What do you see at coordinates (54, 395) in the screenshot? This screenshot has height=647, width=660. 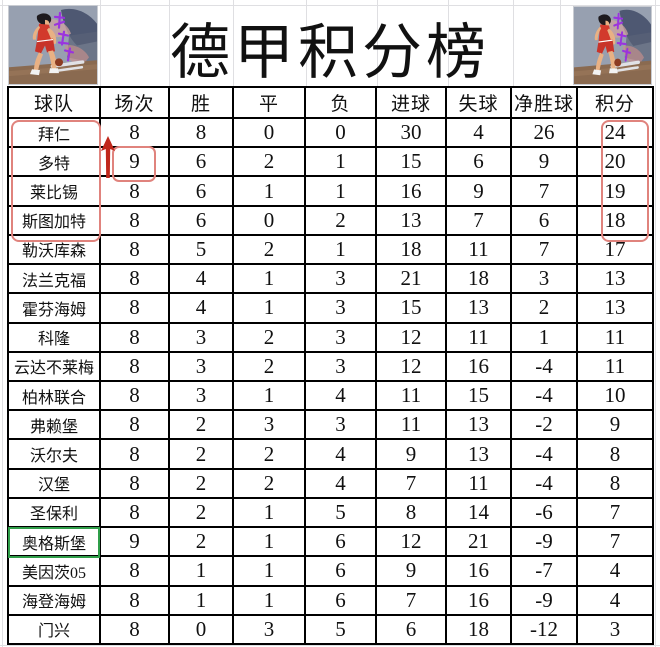 I see `cell-team-name: 柏林联合` at bounding box center [54, 395].